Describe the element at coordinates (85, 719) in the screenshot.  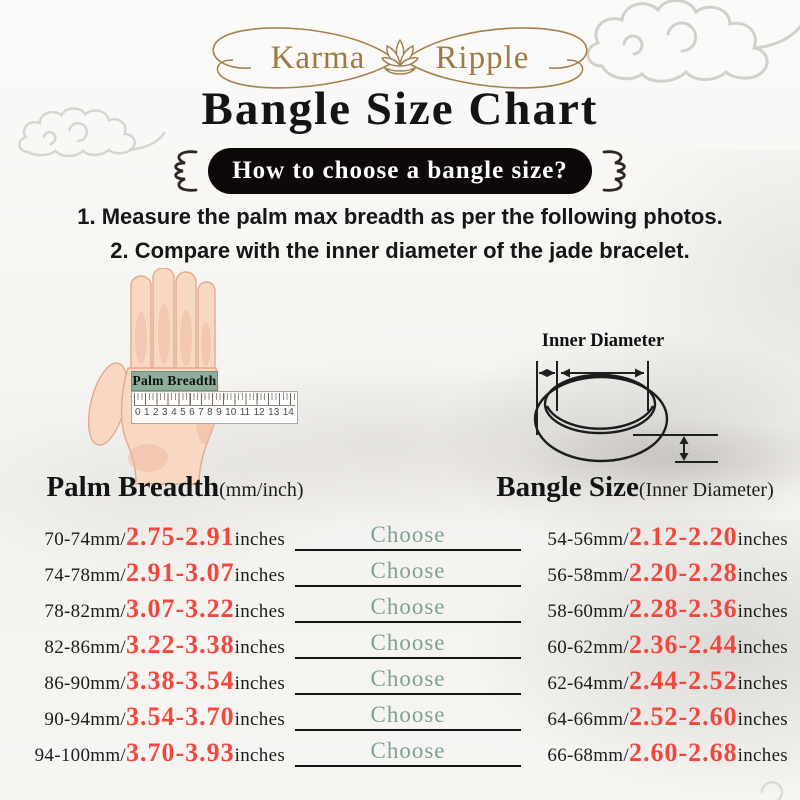
I see `palm-mm-range: 90-94mm/` at that location.